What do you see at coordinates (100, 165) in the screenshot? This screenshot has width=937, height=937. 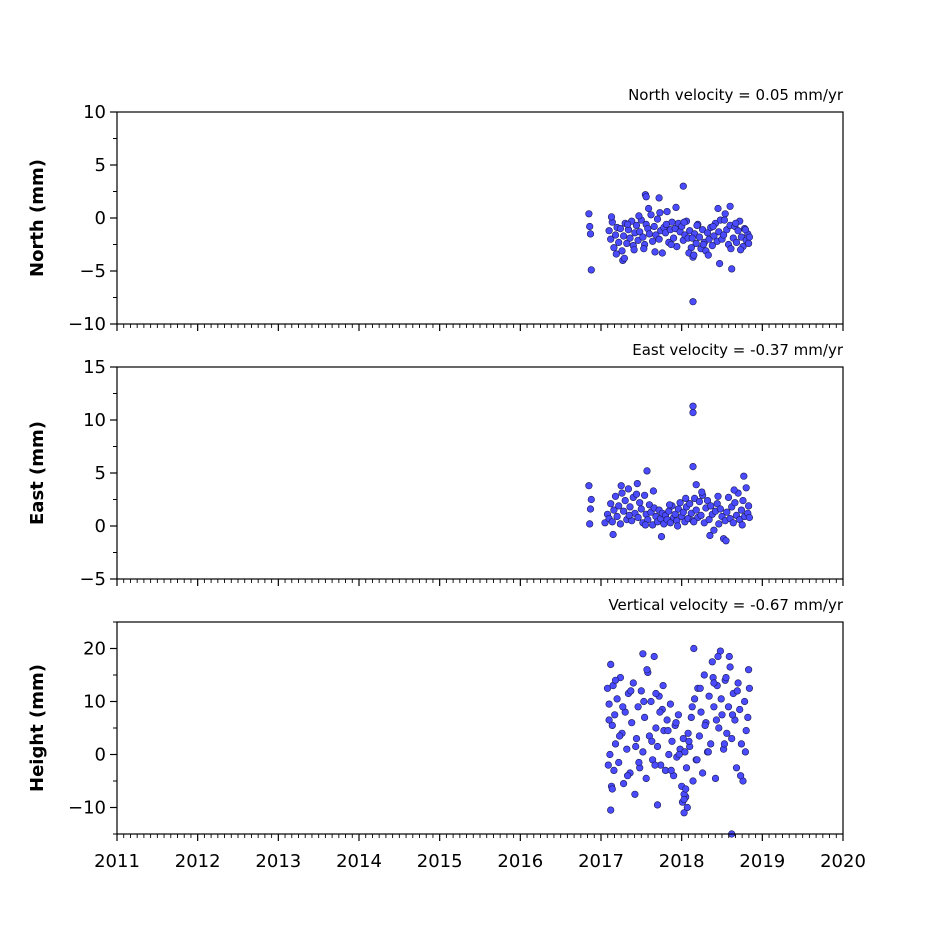 I see `y-tick-label: 5` at bounding box center [100, 165].